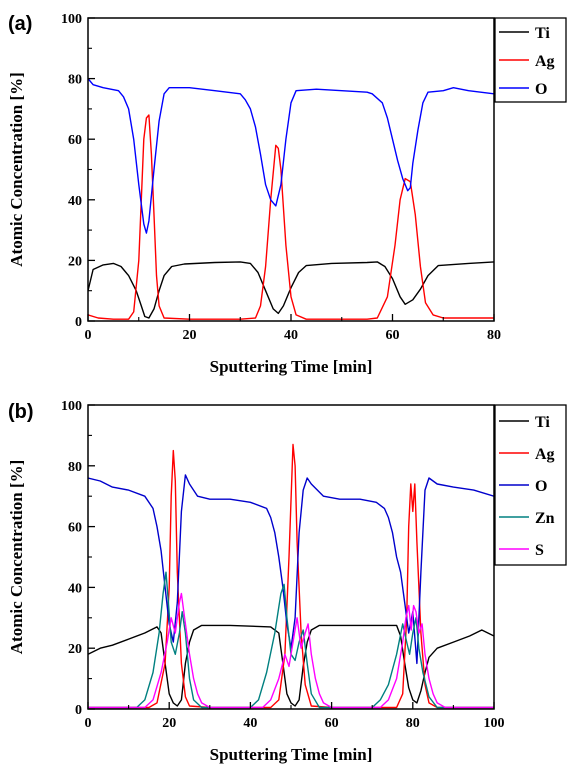 This screenshot has height=769, width=569. Describe the element at coordinates (530, 485) in the screenshot. I see `legend: Ti Ag O Zn S` at that location.